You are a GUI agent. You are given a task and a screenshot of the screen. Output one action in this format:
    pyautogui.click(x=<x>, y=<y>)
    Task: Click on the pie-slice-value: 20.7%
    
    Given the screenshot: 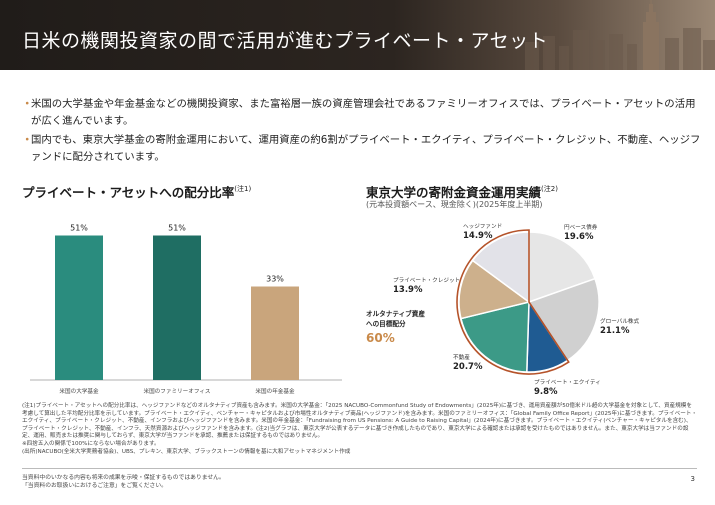 What is the action you would take?
    pyautogui.click(x=468, y=367)
    